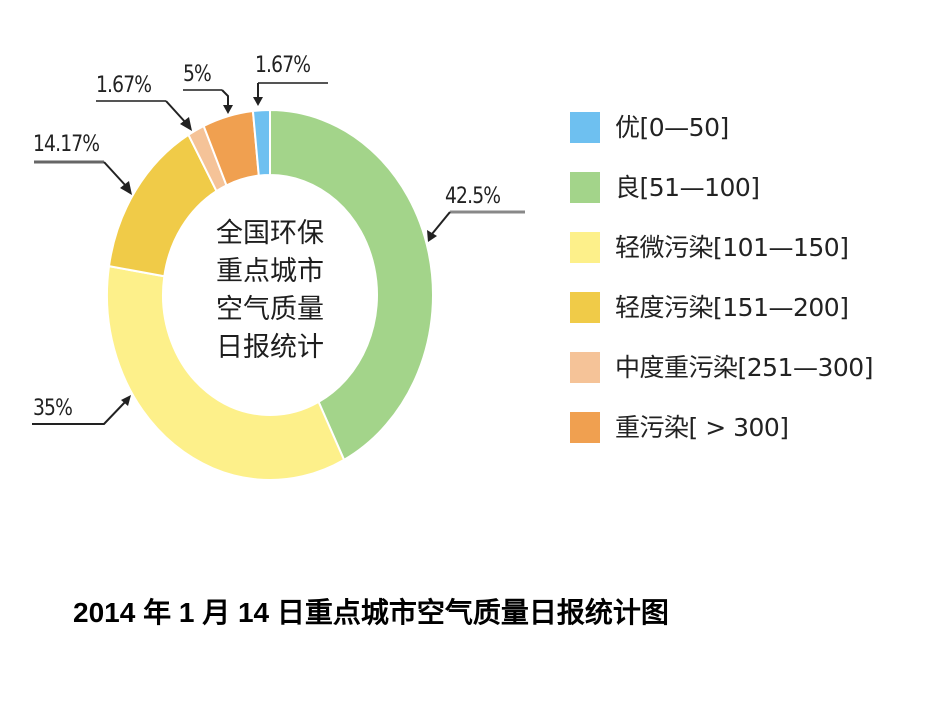 This screenshot has width=950, height=713. What do you see at coordinates (585, 127) in the screenshot?
I see `legend-swatch-you` at bounding box center [585, 127].